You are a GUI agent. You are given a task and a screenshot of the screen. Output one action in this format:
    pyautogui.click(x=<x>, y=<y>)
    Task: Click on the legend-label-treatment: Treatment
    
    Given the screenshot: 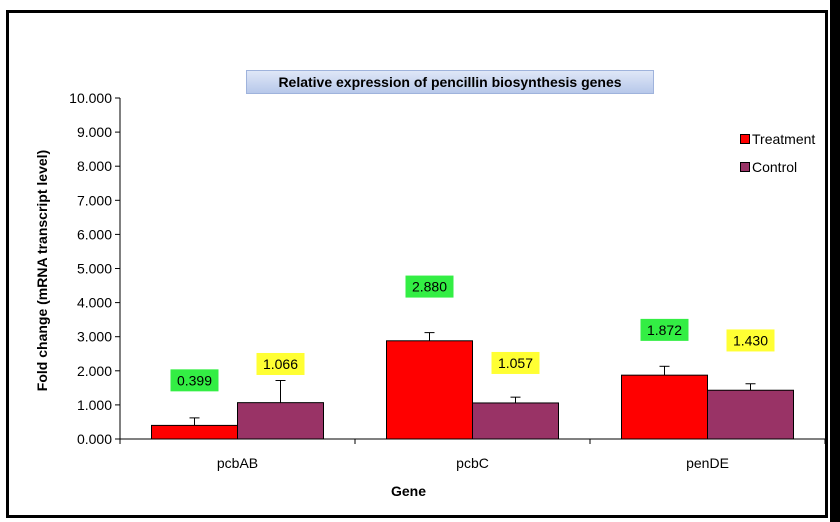 What is the action you would take?
    pyautogui.click(x=784, y=139)
    